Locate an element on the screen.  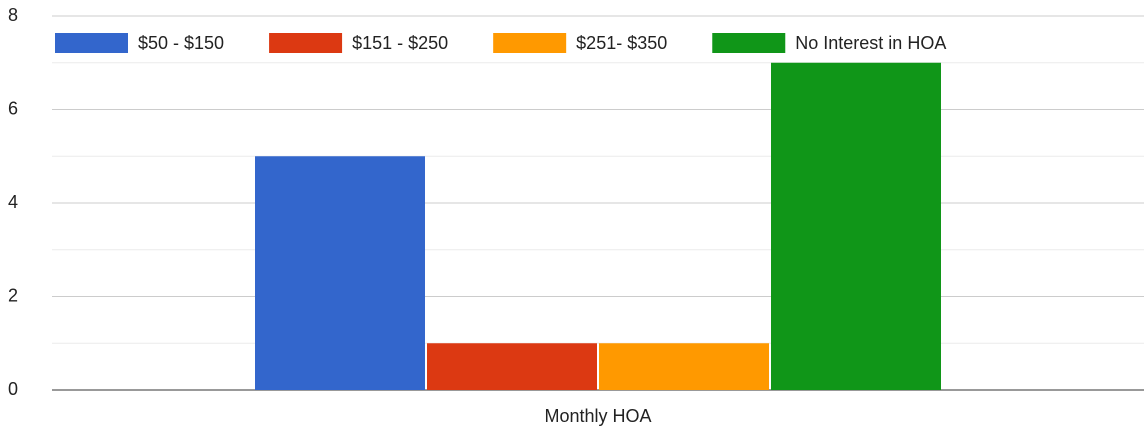
y-tick-label: 0 is located at coordinates (13, 389).